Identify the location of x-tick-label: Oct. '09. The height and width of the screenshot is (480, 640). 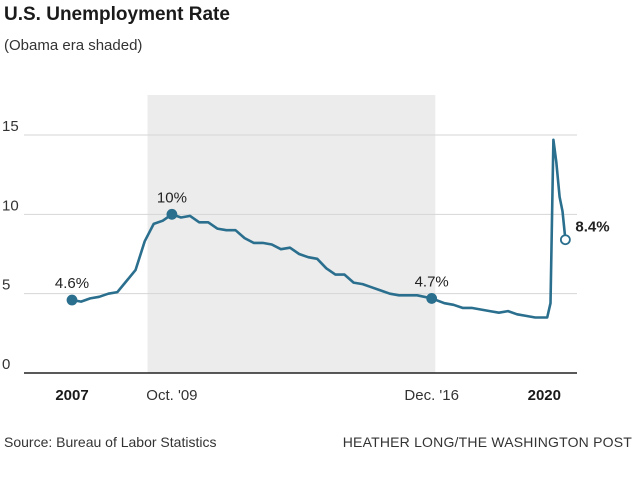
(171, 395).